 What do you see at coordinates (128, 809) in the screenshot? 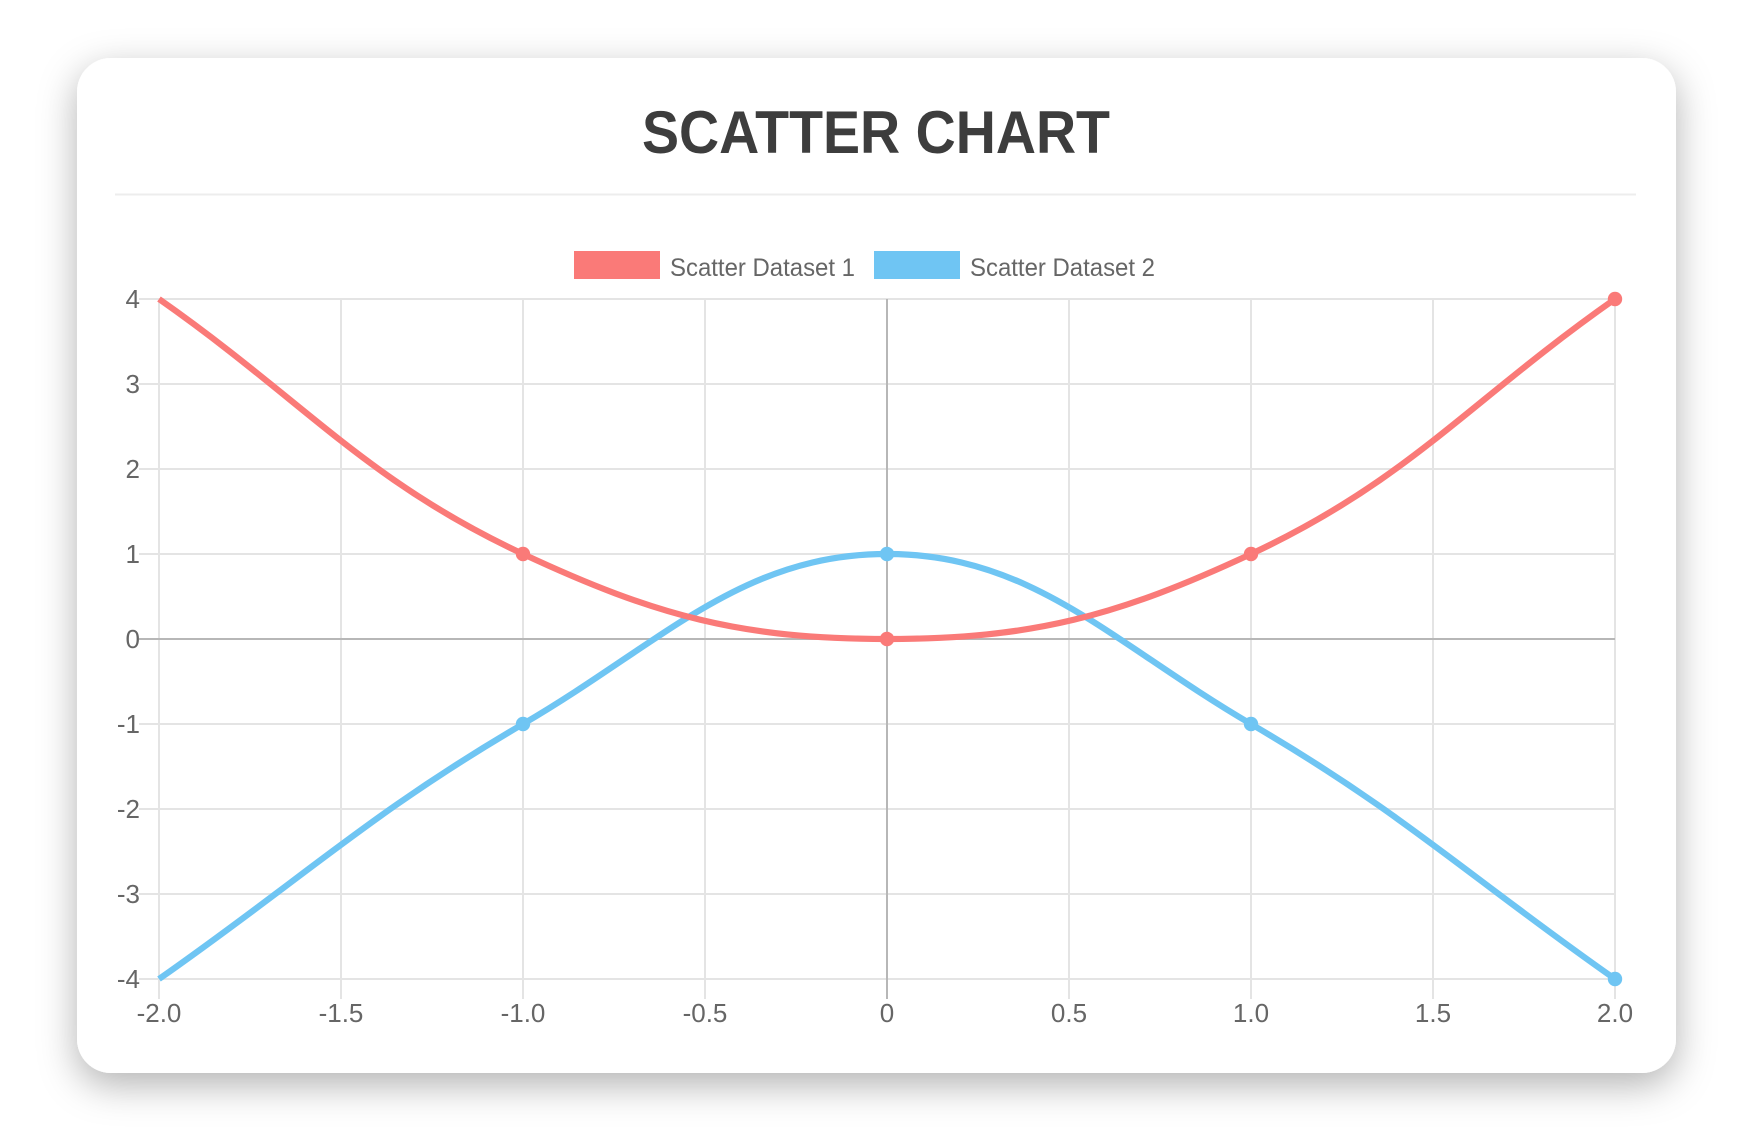
I see `svg-text: -2` at bounding box center [128, 809].